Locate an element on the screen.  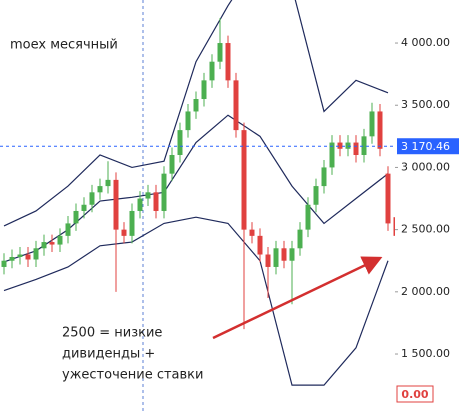
y-tick-label: 3 000.00 is located at coordinates (425, 166).